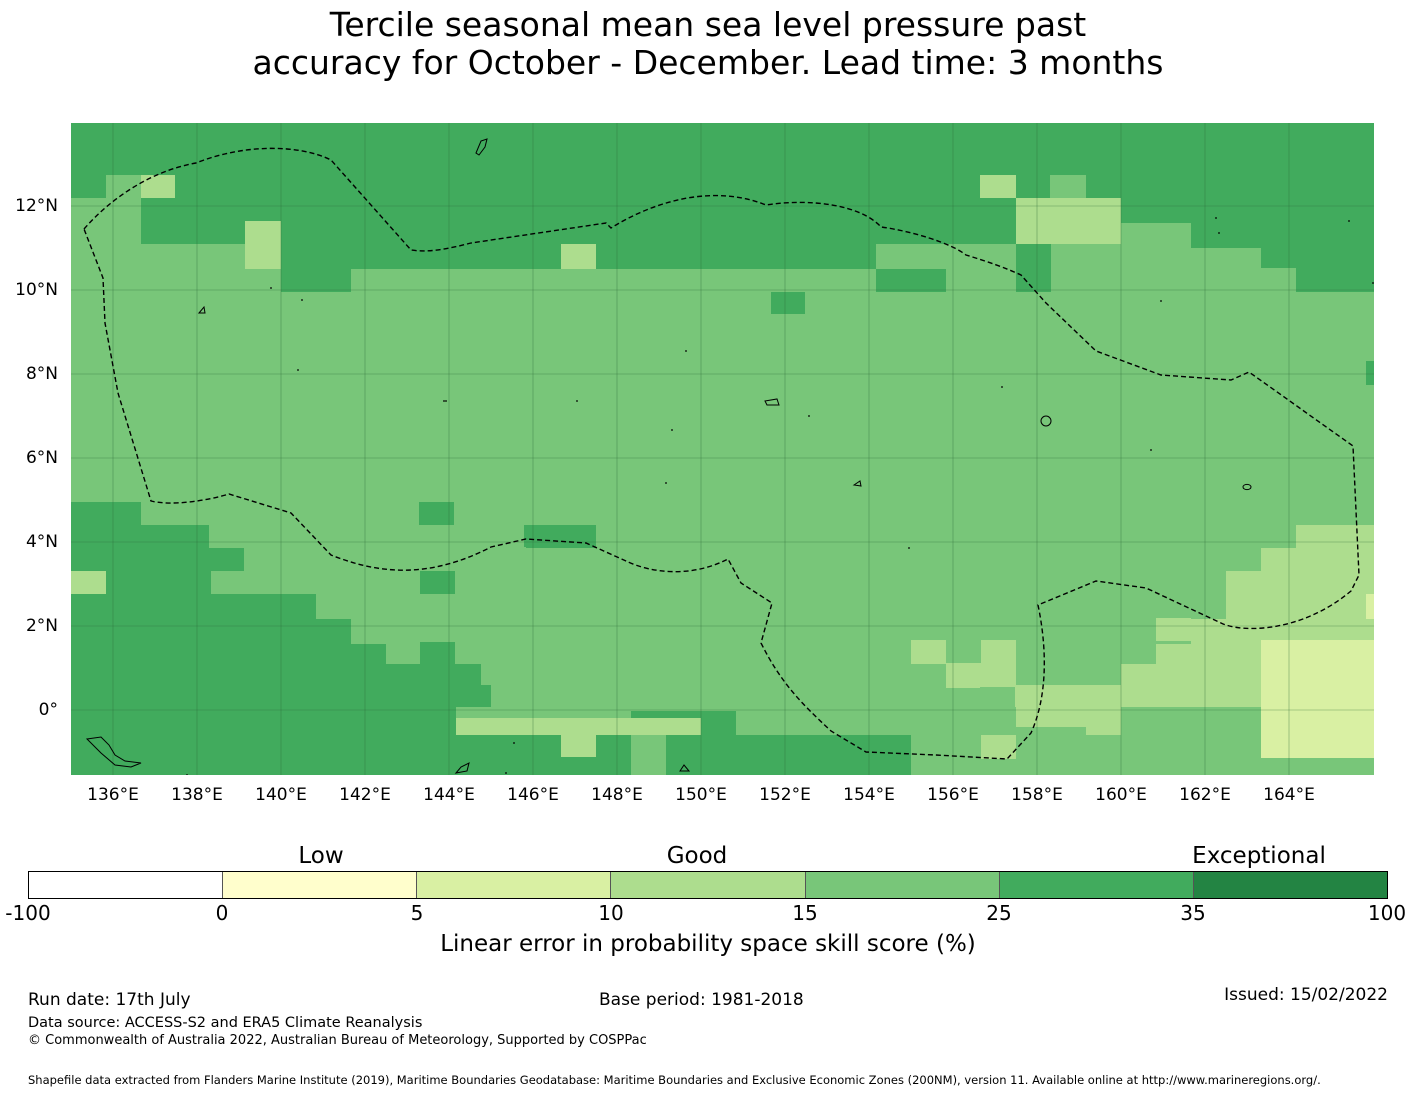 The width and height of the screenshot is (1416, 1095). Describe the element at coordinates (1121, 795) in the screenshot. I see `lon-tick-160: 160°E` at that location.